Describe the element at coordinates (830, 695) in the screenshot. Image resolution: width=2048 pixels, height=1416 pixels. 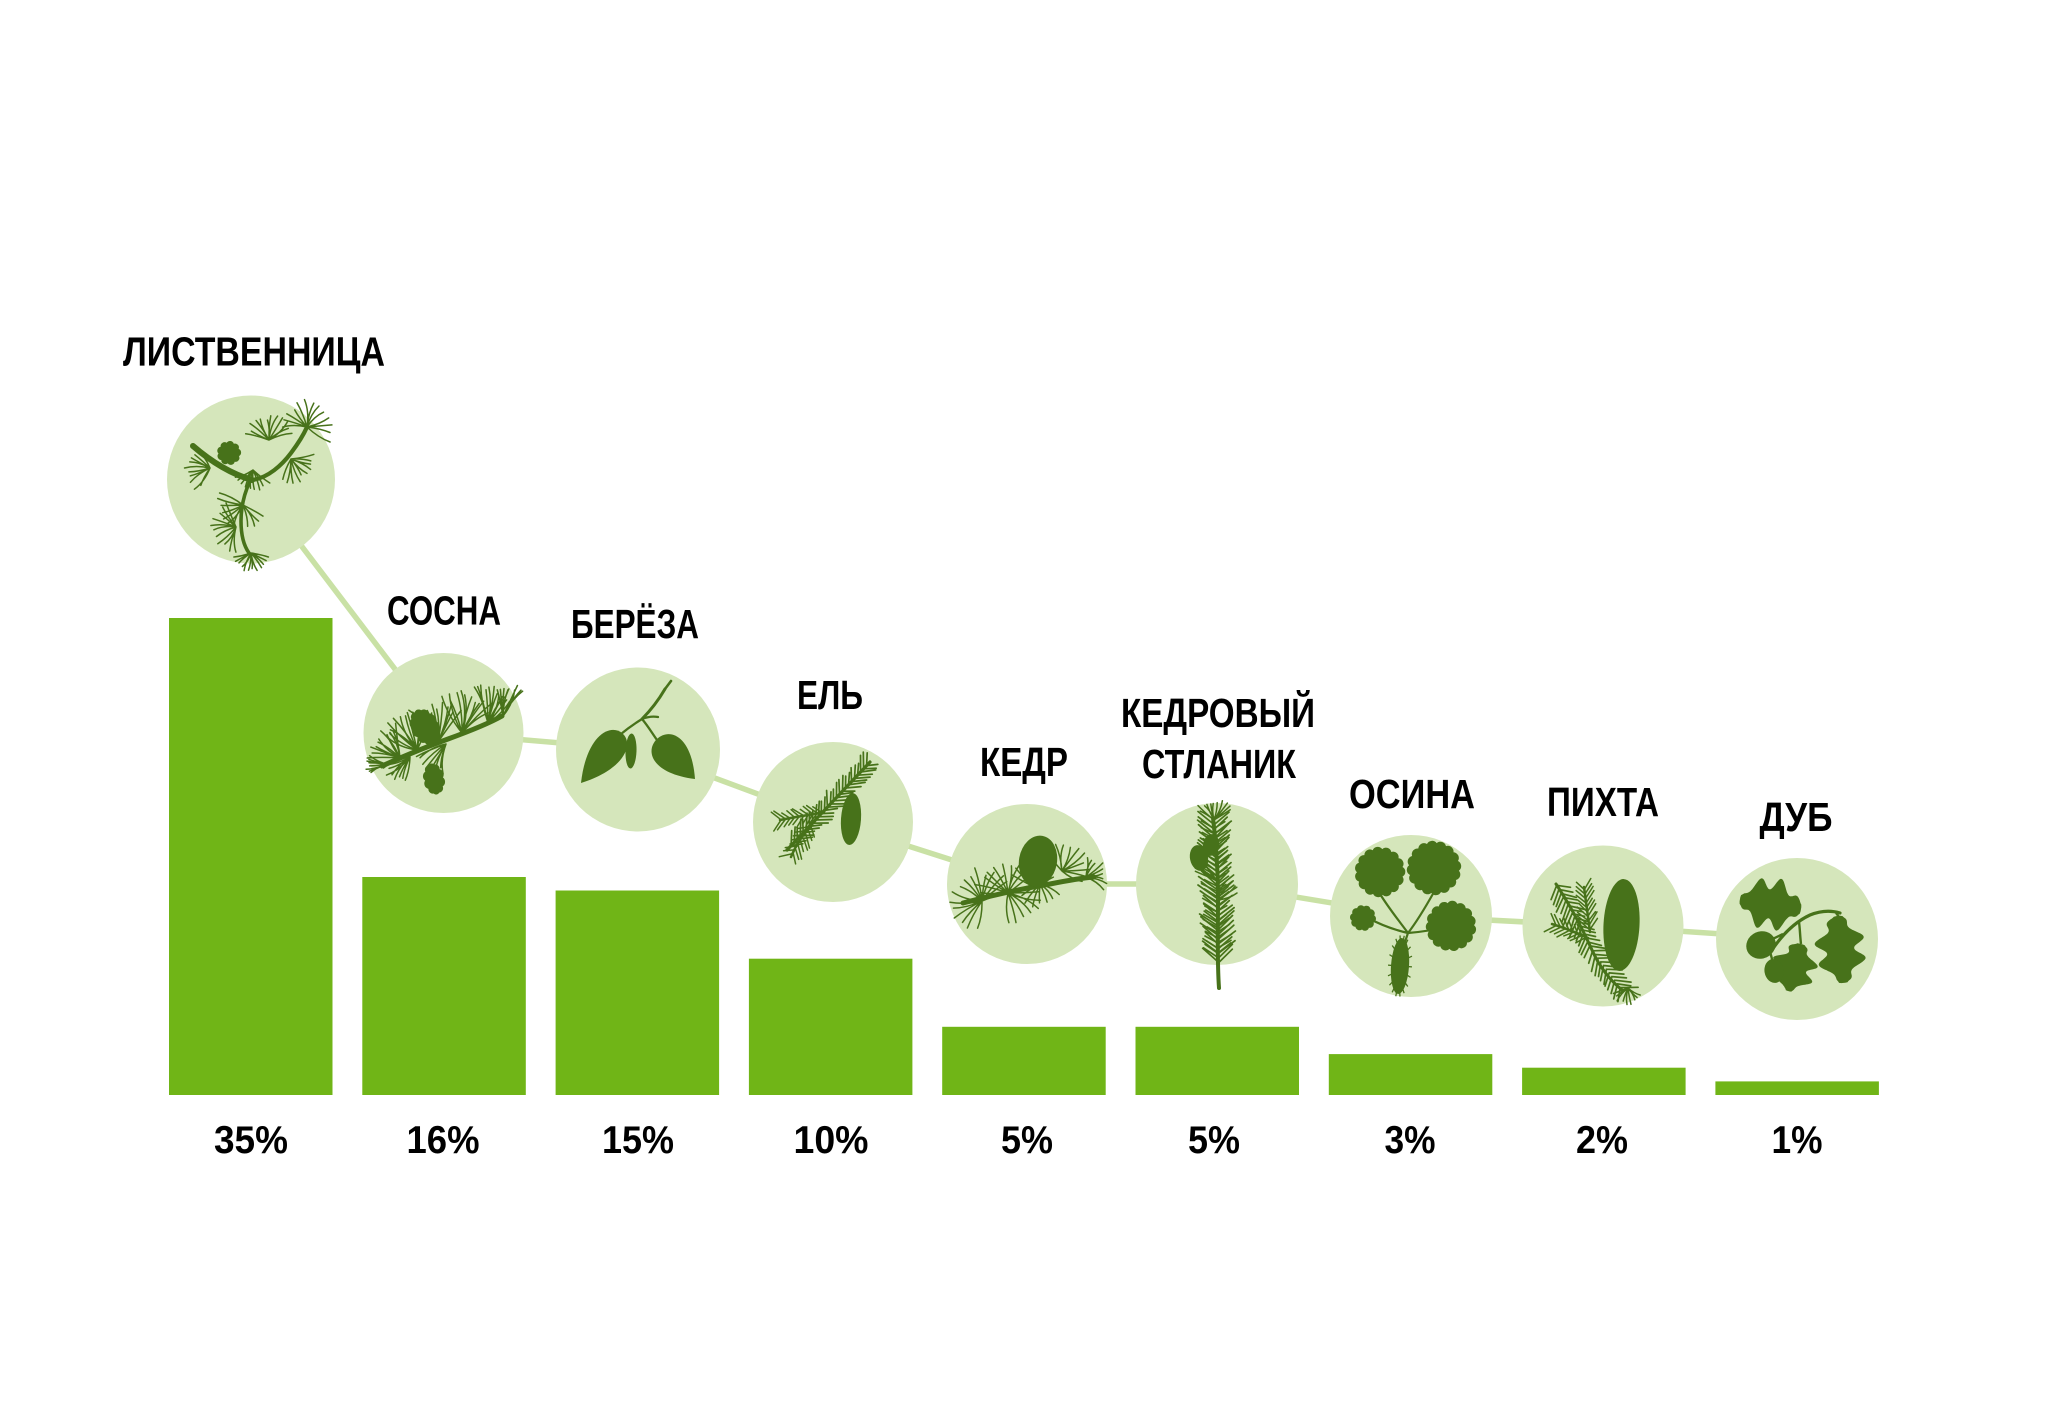
I see `svg-text: ЕЛЬ` at that location.